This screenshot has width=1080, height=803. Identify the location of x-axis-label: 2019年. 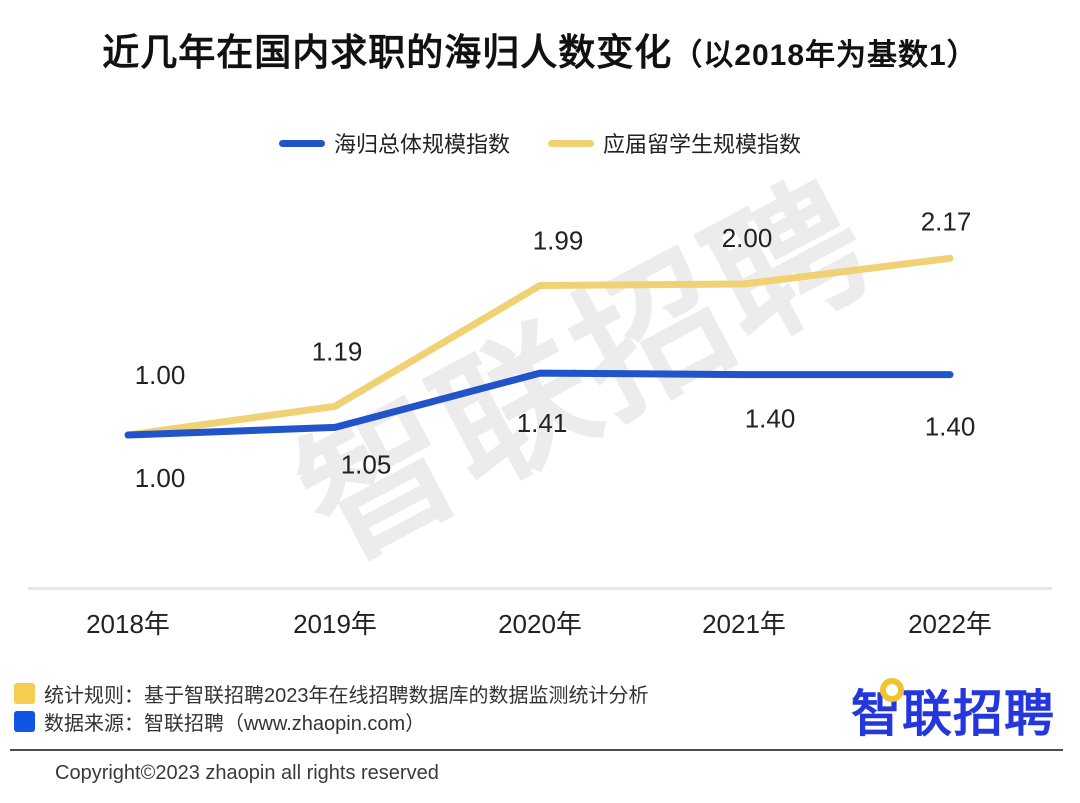
(335, 624).